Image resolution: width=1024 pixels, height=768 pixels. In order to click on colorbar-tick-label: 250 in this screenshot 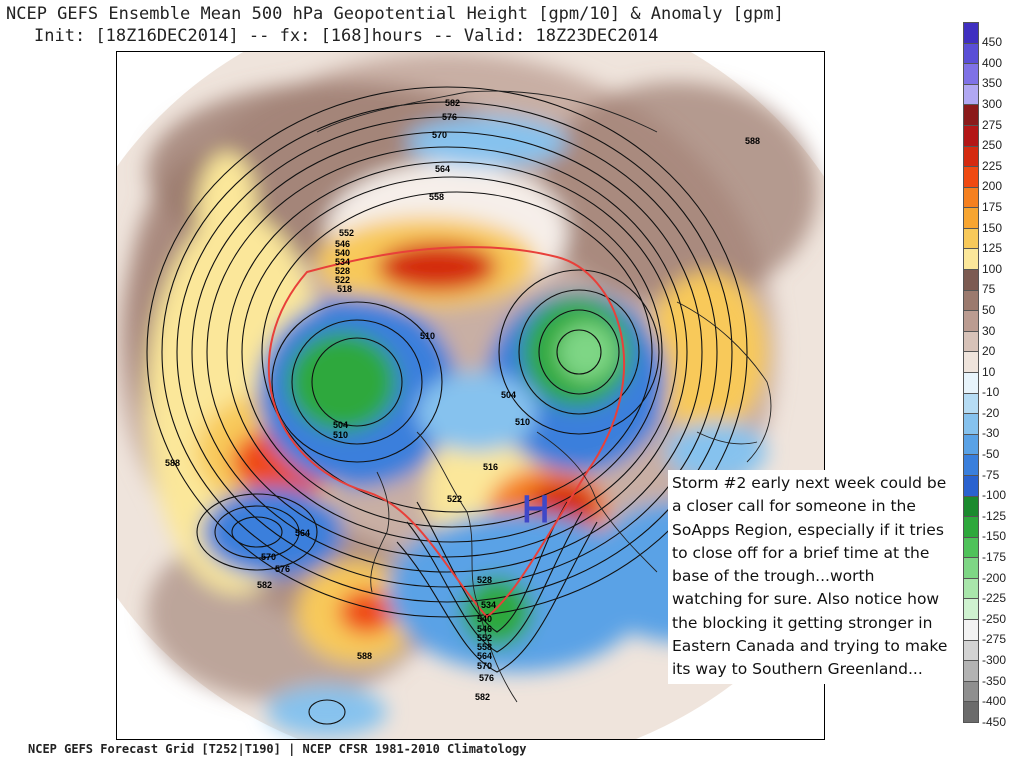, I will do `click(992, 145)`.